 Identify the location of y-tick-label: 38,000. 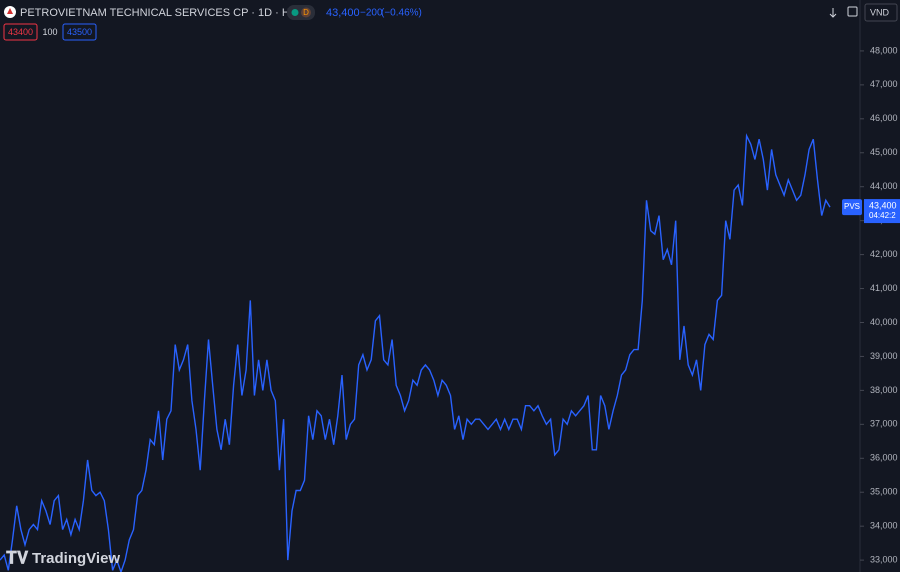
(884, 390).